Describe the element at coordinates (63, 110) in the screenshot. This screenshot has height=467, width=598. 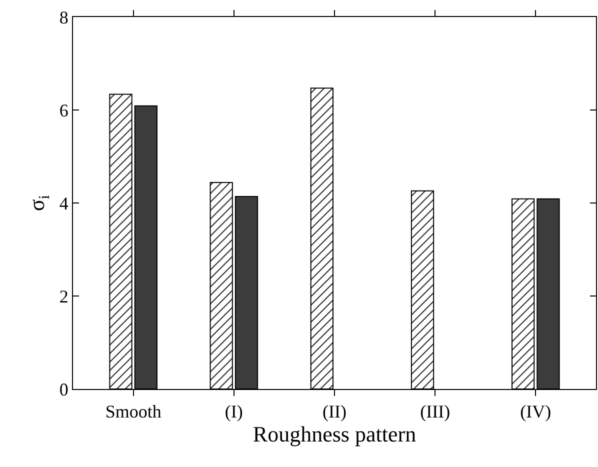
I see `y-tick-label: 6` at that location.